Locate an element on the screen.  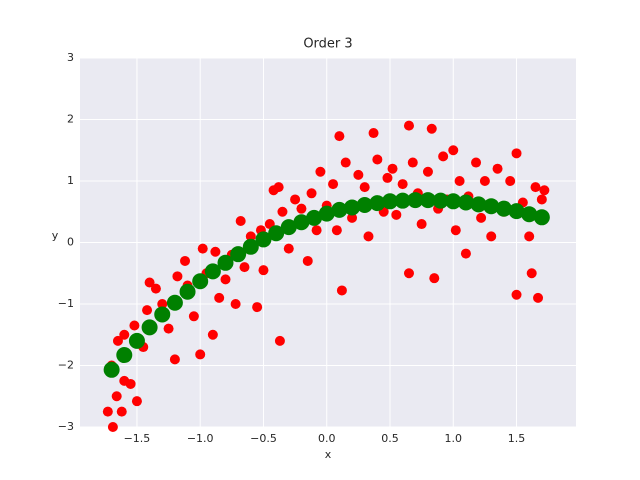
x-tick-label: 1.5 is located at coordinates (517, 438).